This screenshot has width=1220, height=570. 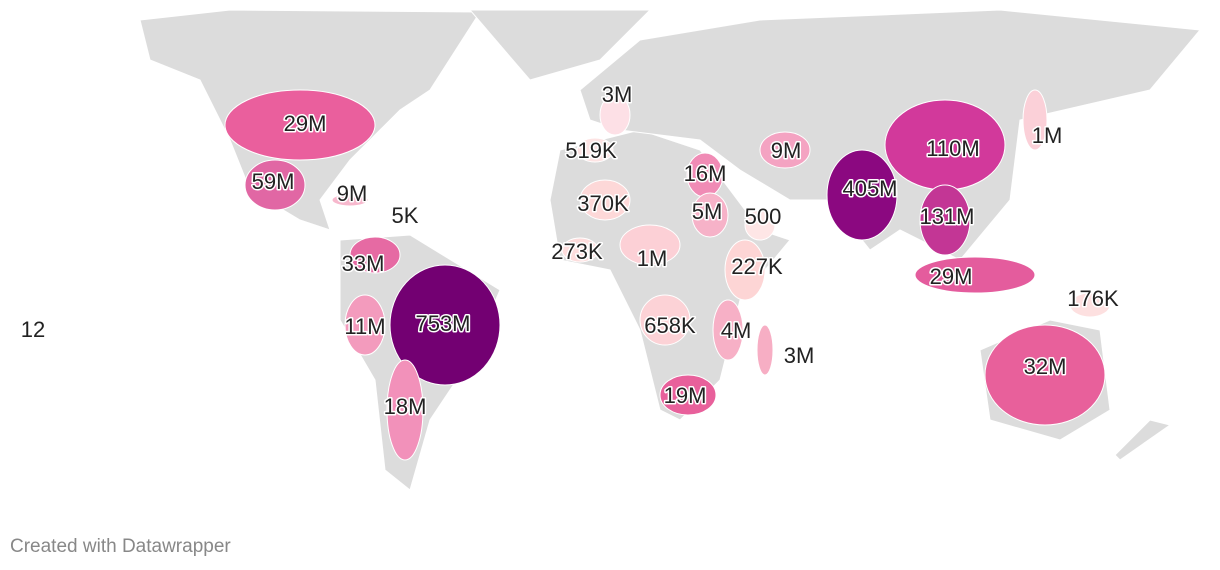 What do you see at coordinates (273, 181) in the screenshot?
I see `region-label: 59M` at bounding box center [273, 181].